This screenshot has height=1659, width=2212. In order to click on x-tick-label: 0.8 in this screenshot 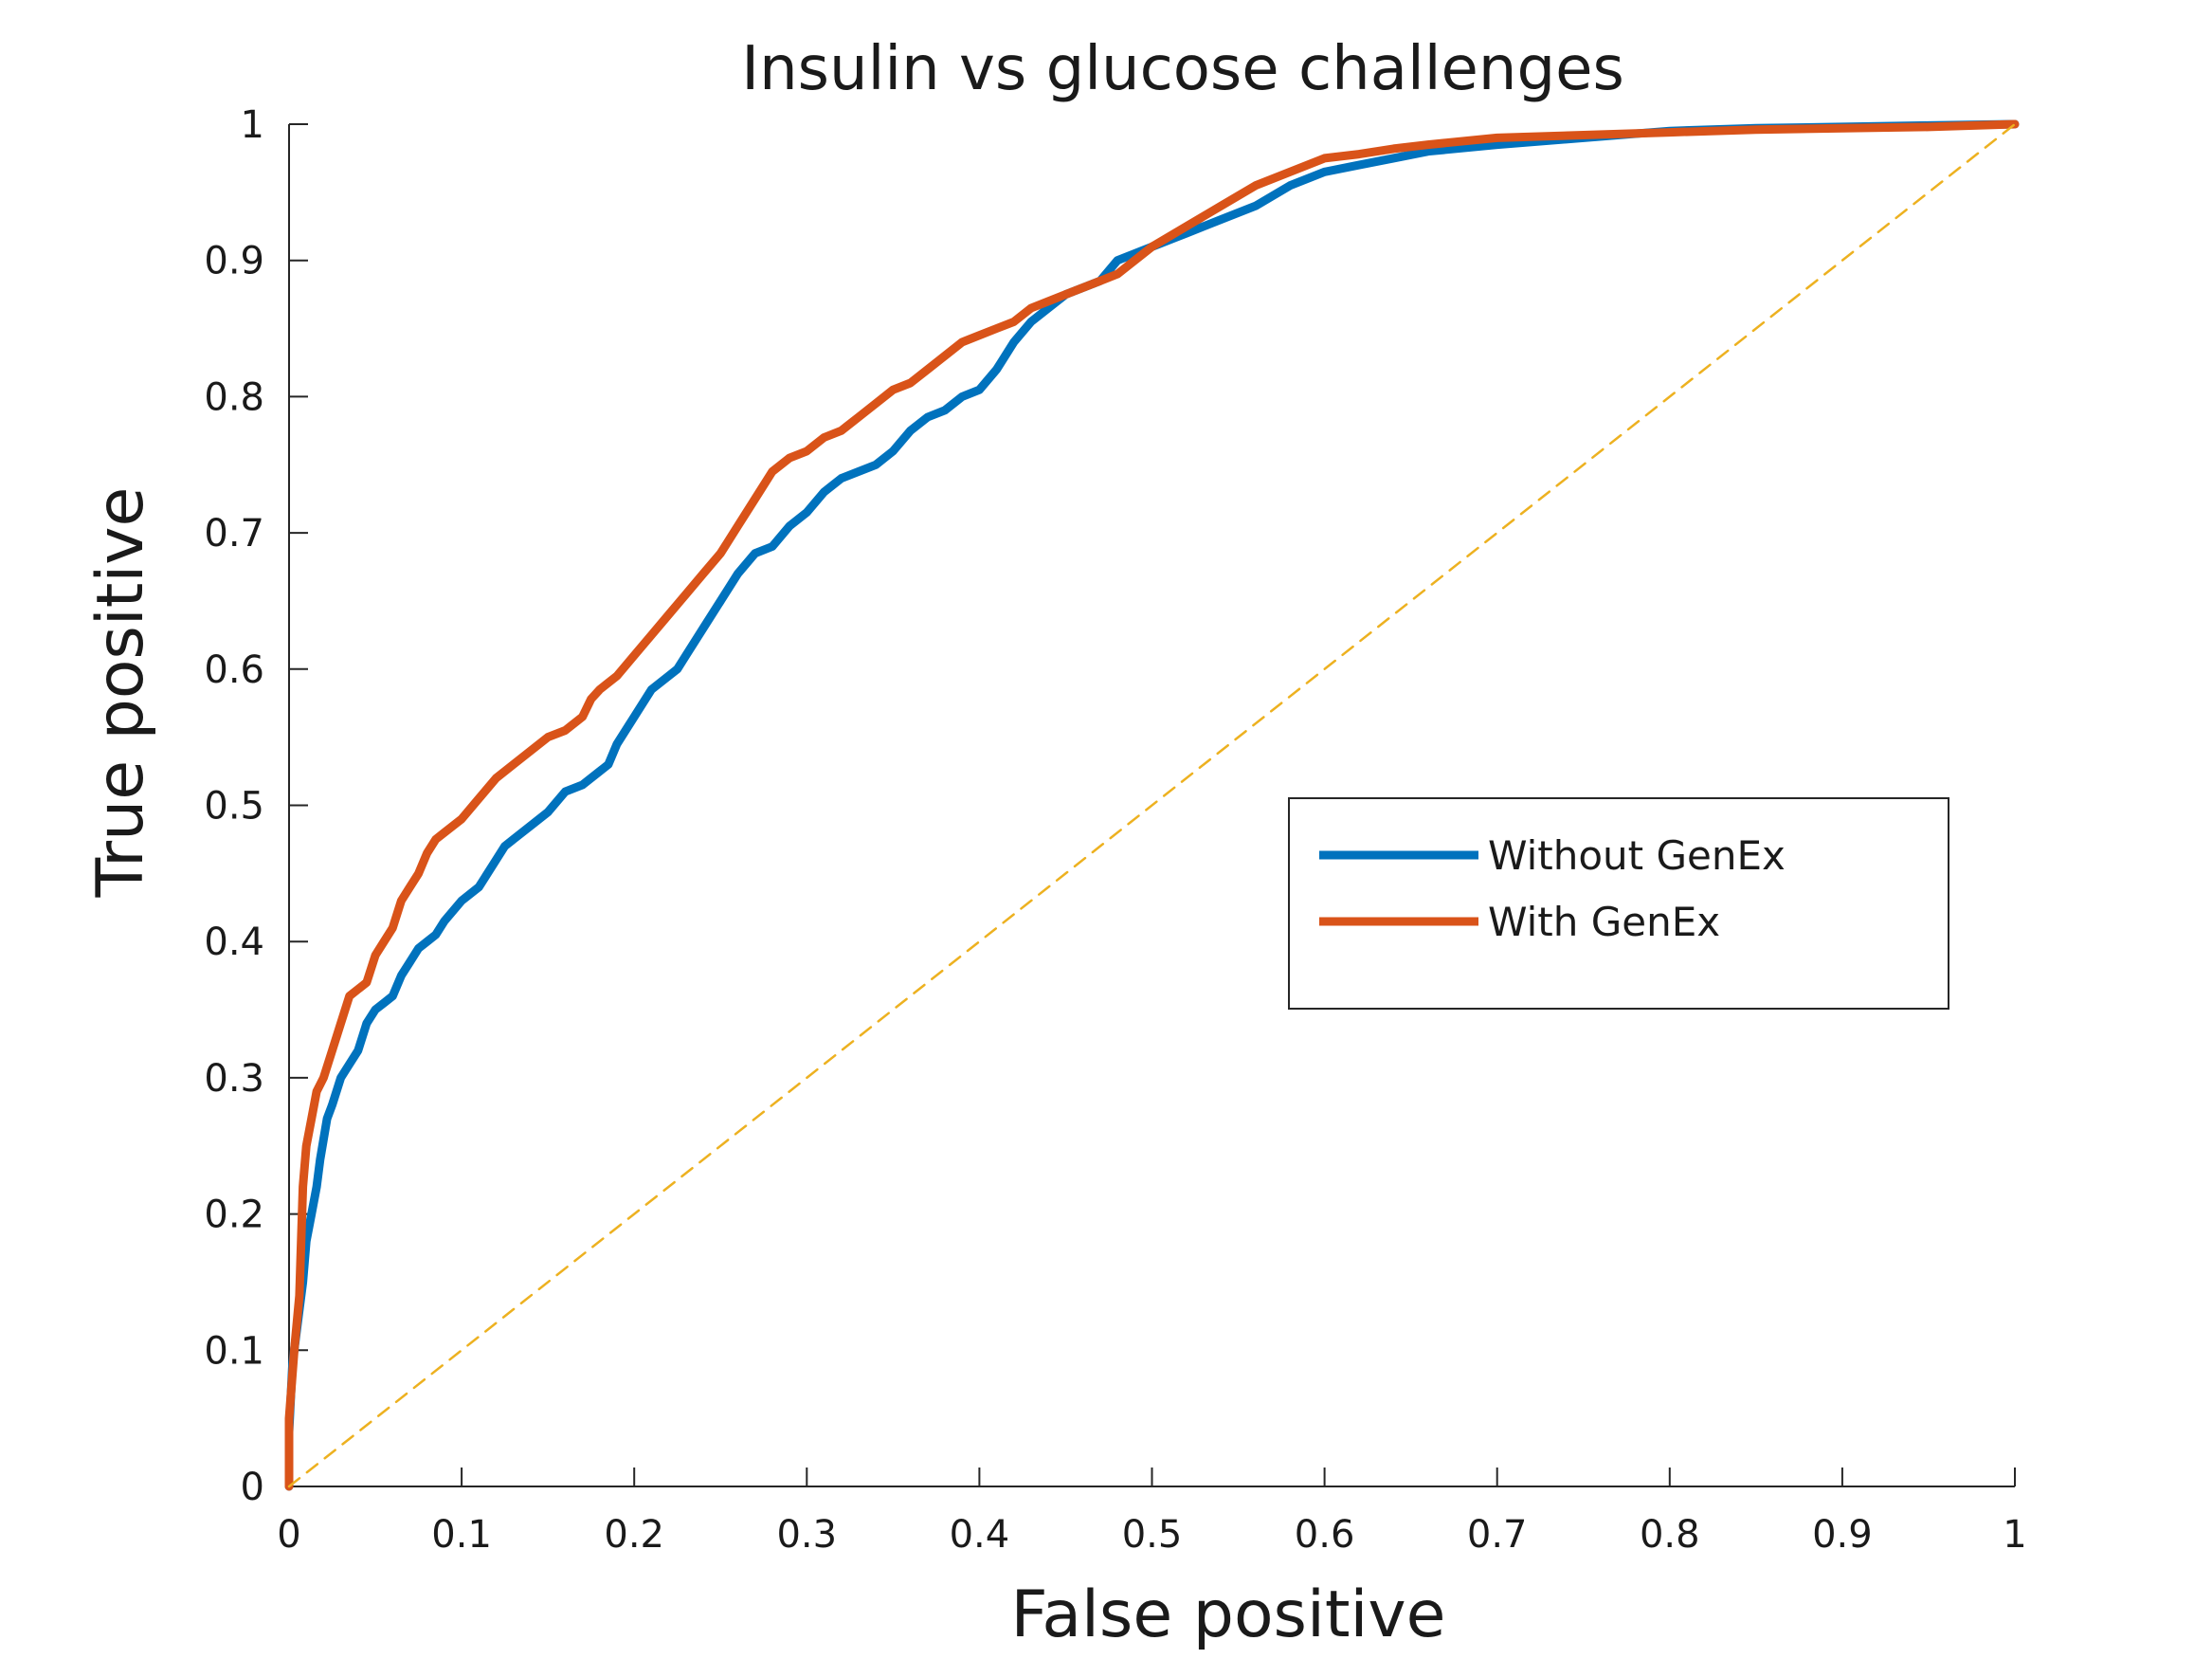, I will do `click(1670, 1535)`.